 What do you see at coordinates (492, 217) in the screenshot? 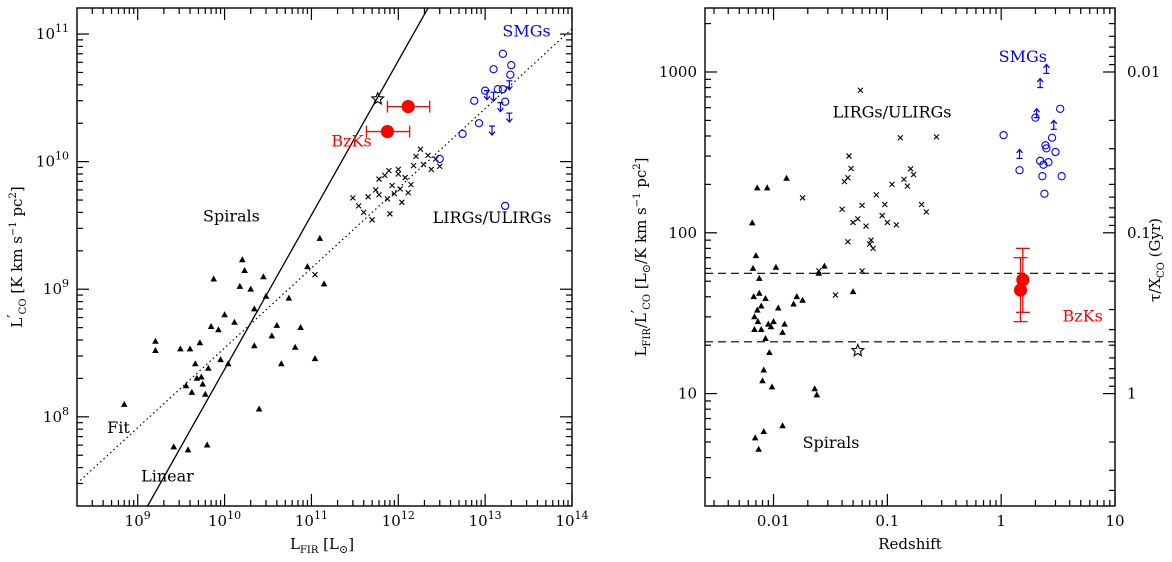
I see `annotation-lirgs-ulirgs: LIRGs/ULIRGs` at bounding box center [492, 217].